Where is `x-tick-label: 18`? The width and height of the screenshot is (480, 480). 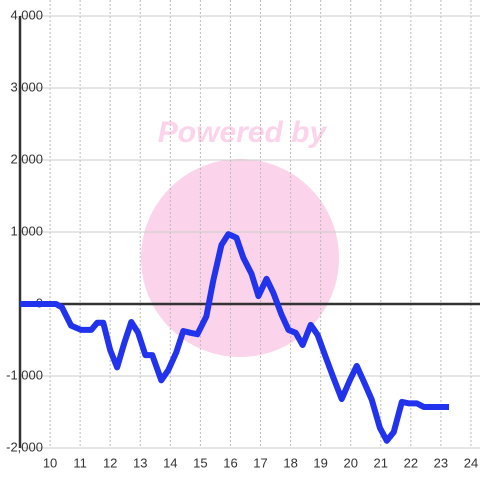 x-tick-label: 18 is located at coordinates (290, 462).